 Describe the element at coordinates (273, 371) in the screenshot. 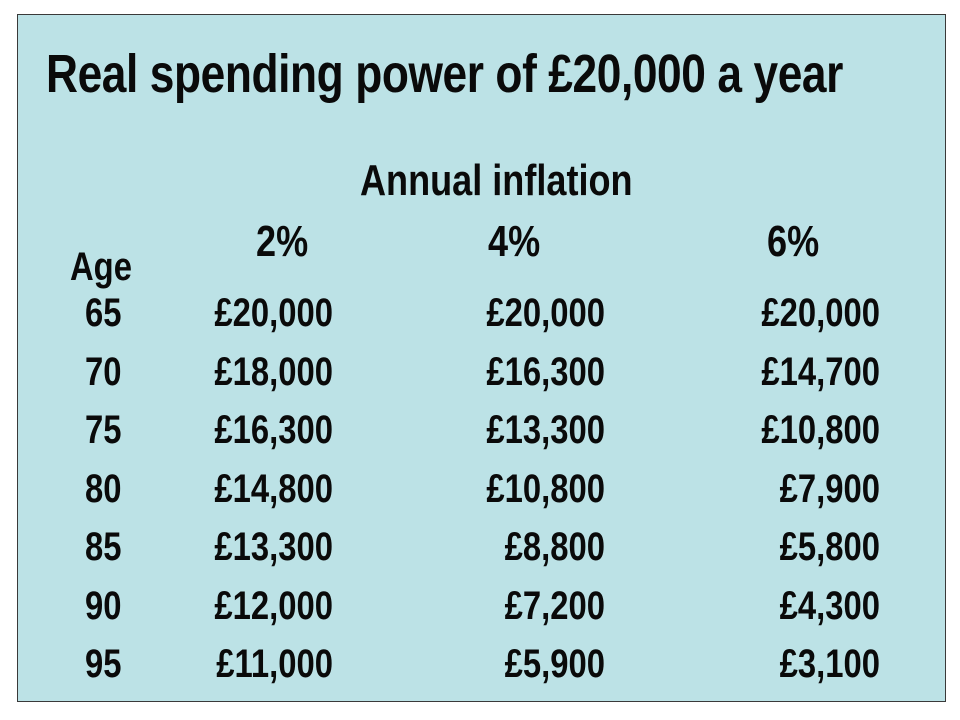

I see `table-cell: £18,000` at that location.